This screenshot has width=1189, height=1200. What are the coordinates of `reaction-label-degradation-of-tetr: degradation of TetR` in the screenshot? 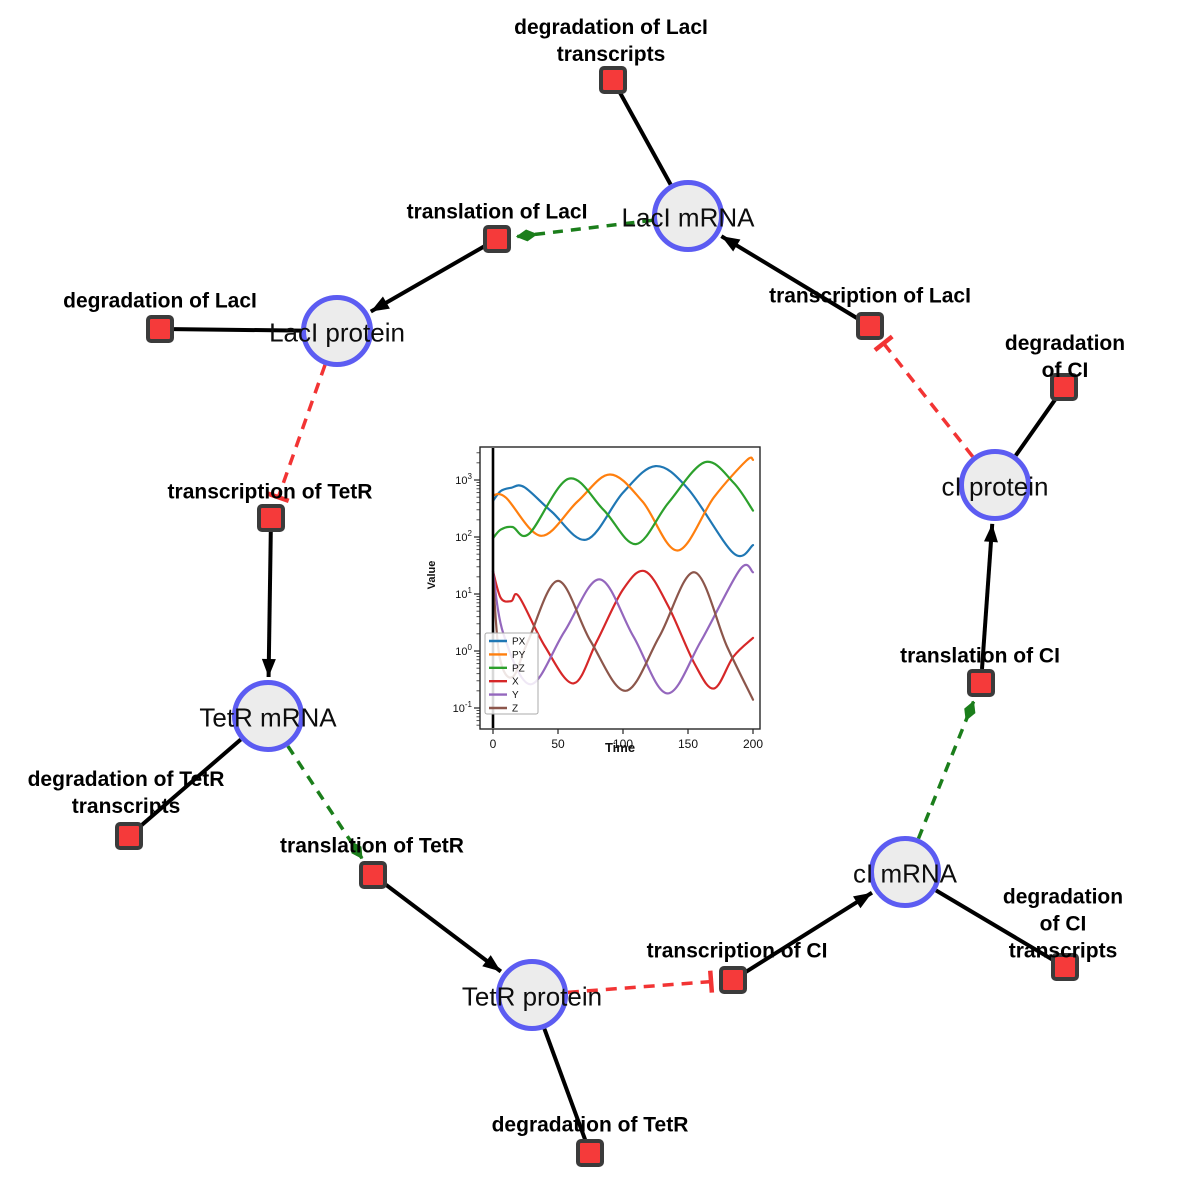 It's located at (590, 1125).